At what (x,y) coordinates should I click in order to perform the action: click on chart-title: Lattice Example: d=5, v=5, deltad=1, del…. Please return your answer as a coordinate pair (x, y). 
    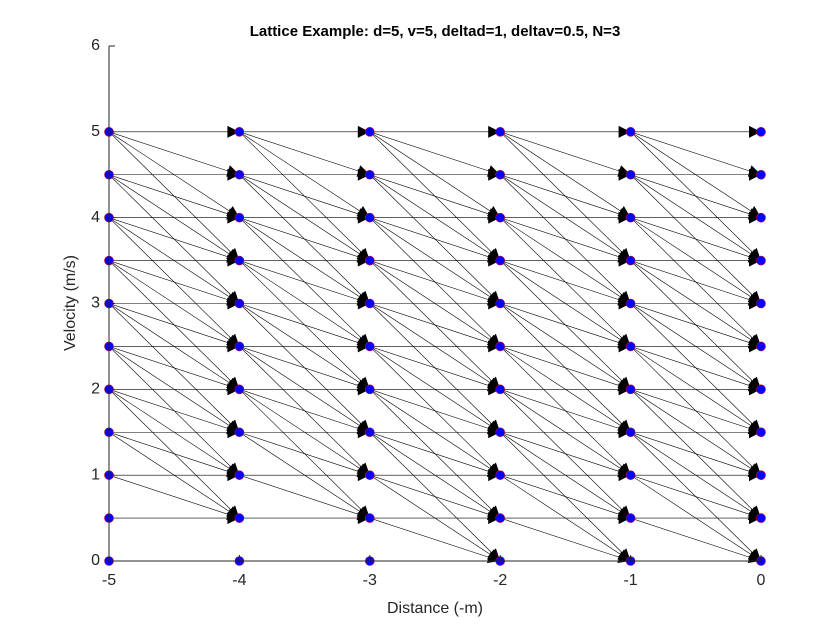
    Looking at the image, I should click on (435, 31).